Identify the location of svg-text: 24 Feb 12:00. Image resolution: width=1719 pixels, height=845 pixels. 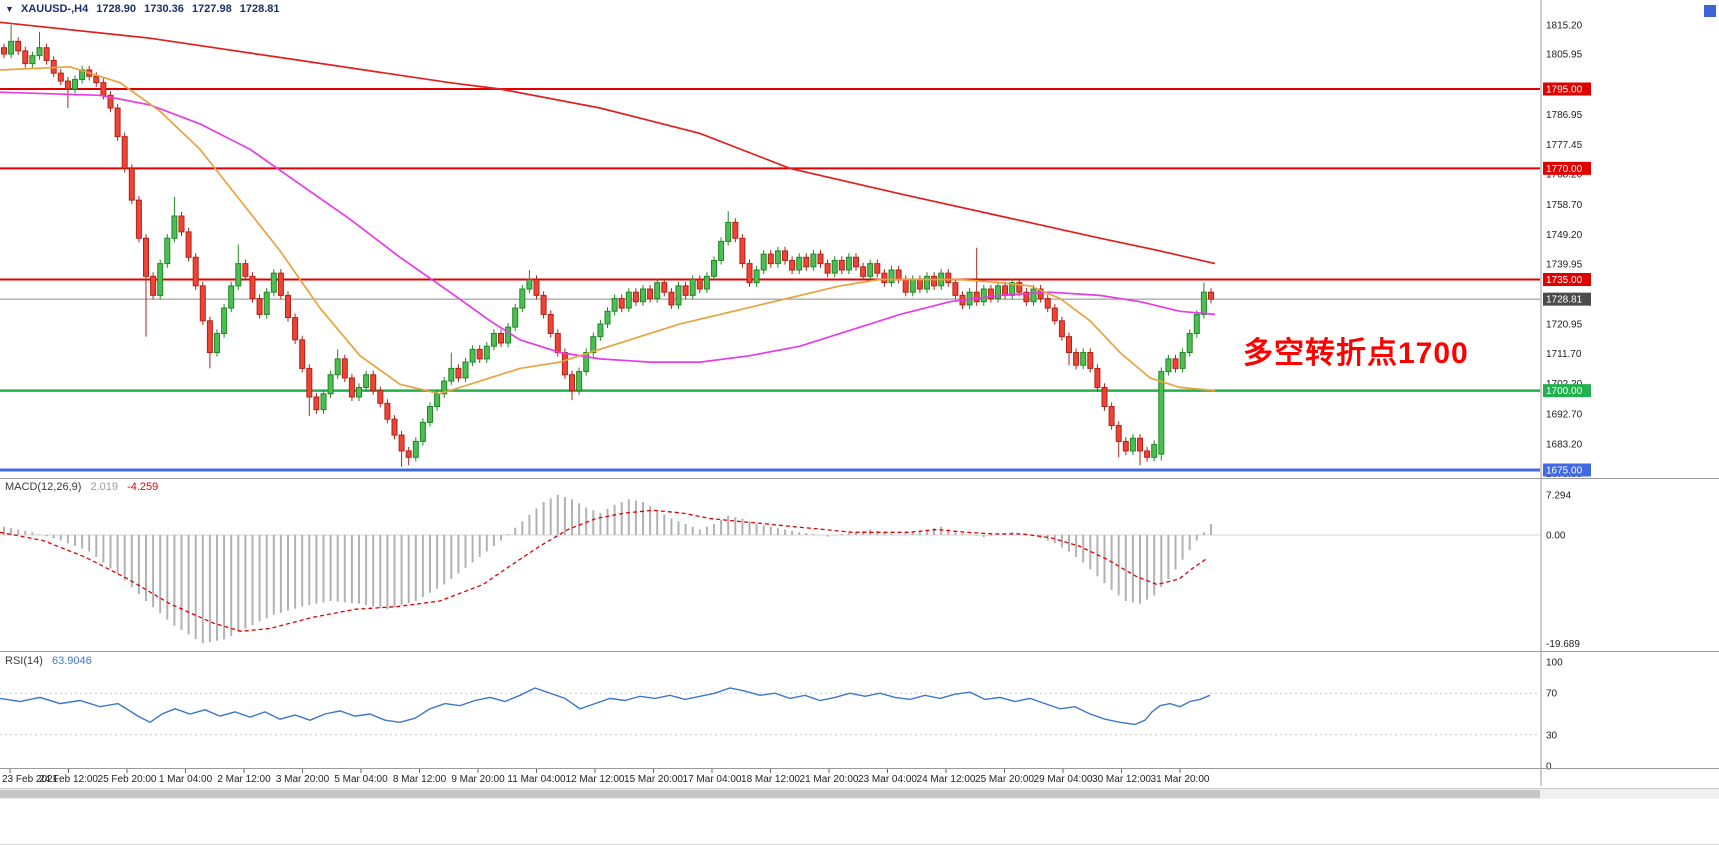
(68, 779).